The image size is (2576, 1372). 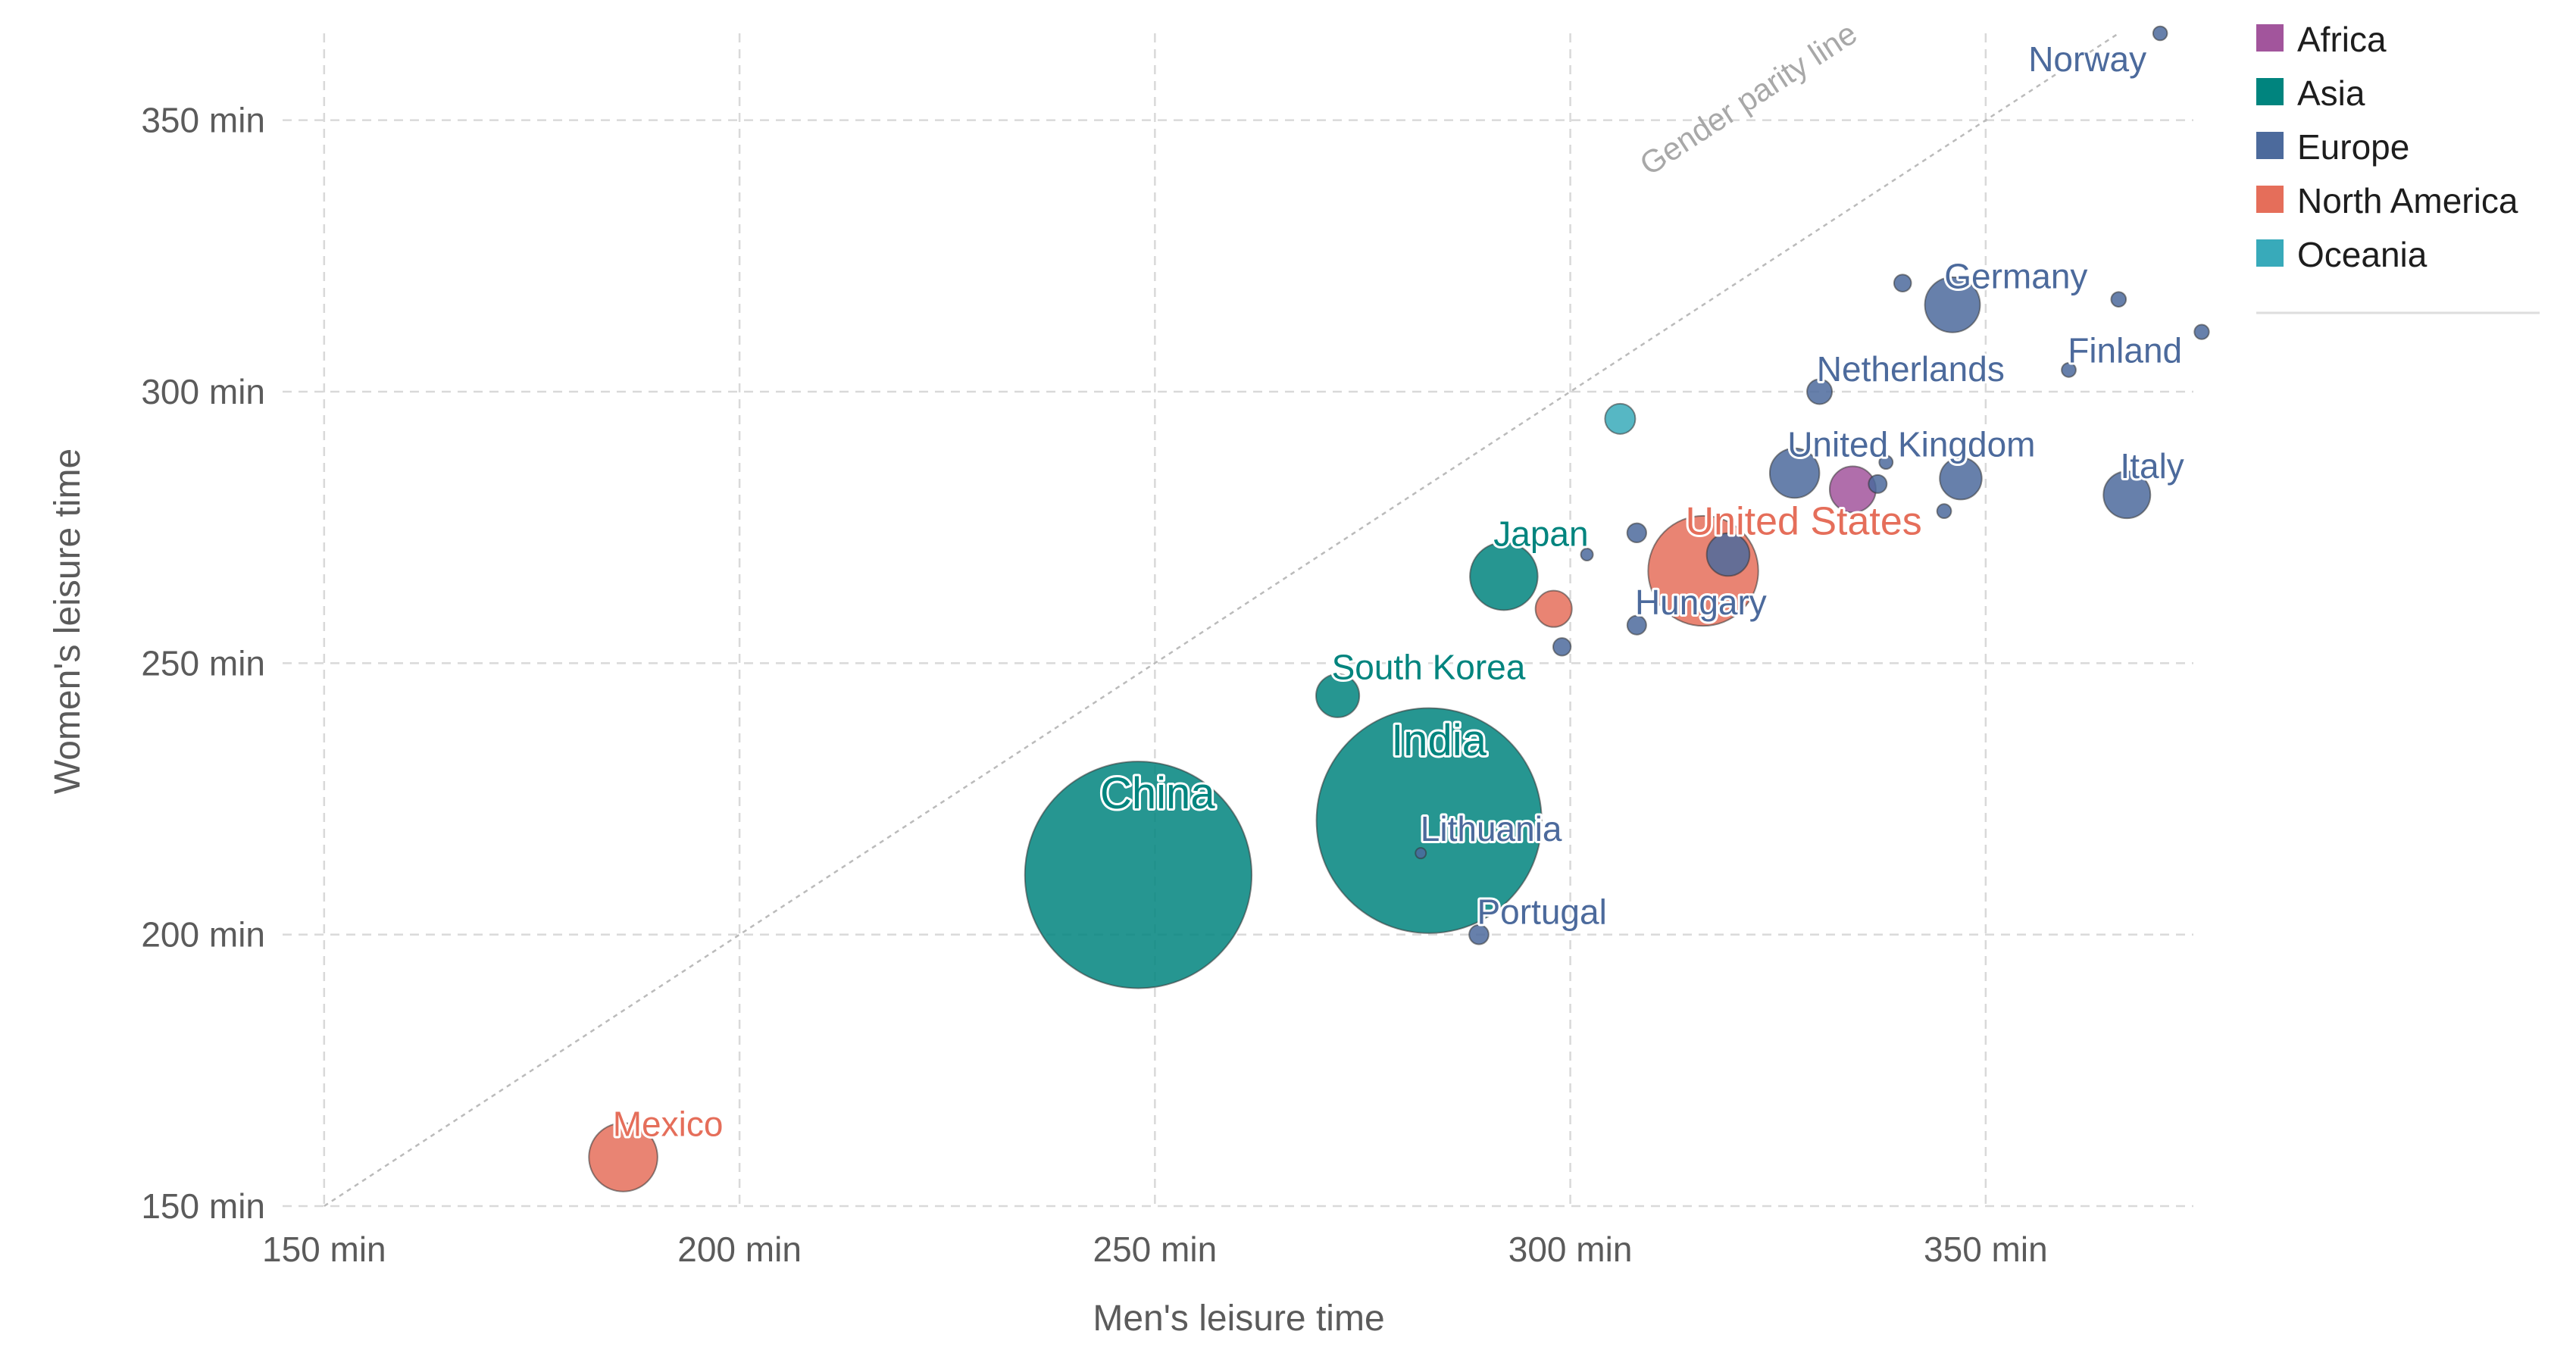 I want to click on y-tick-label: 350 min, so click(x=203, y=120).